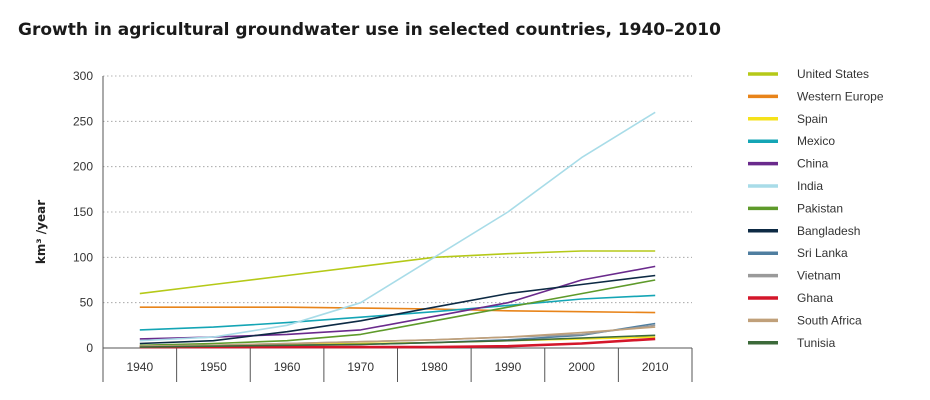  Describe the element at coordinates (816, 343) in the screenshot. I see `legend-label-tunisia: Tunisia` at that location.